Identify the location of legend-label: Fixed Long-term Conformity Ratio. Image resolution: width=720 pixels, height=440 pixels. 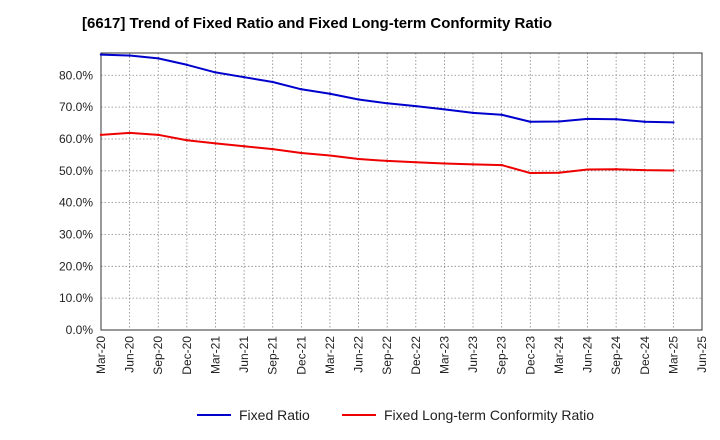
(489, 415).